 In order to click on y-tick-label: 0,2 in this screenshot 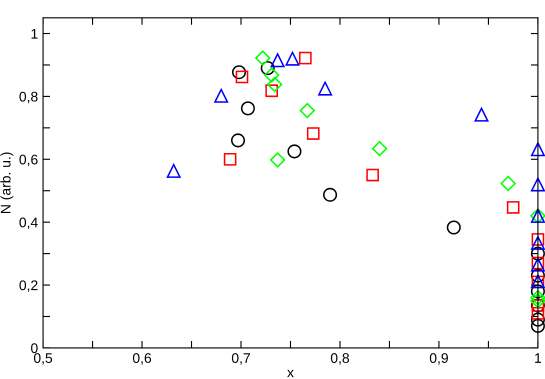, I will do `click(28, 286)`.